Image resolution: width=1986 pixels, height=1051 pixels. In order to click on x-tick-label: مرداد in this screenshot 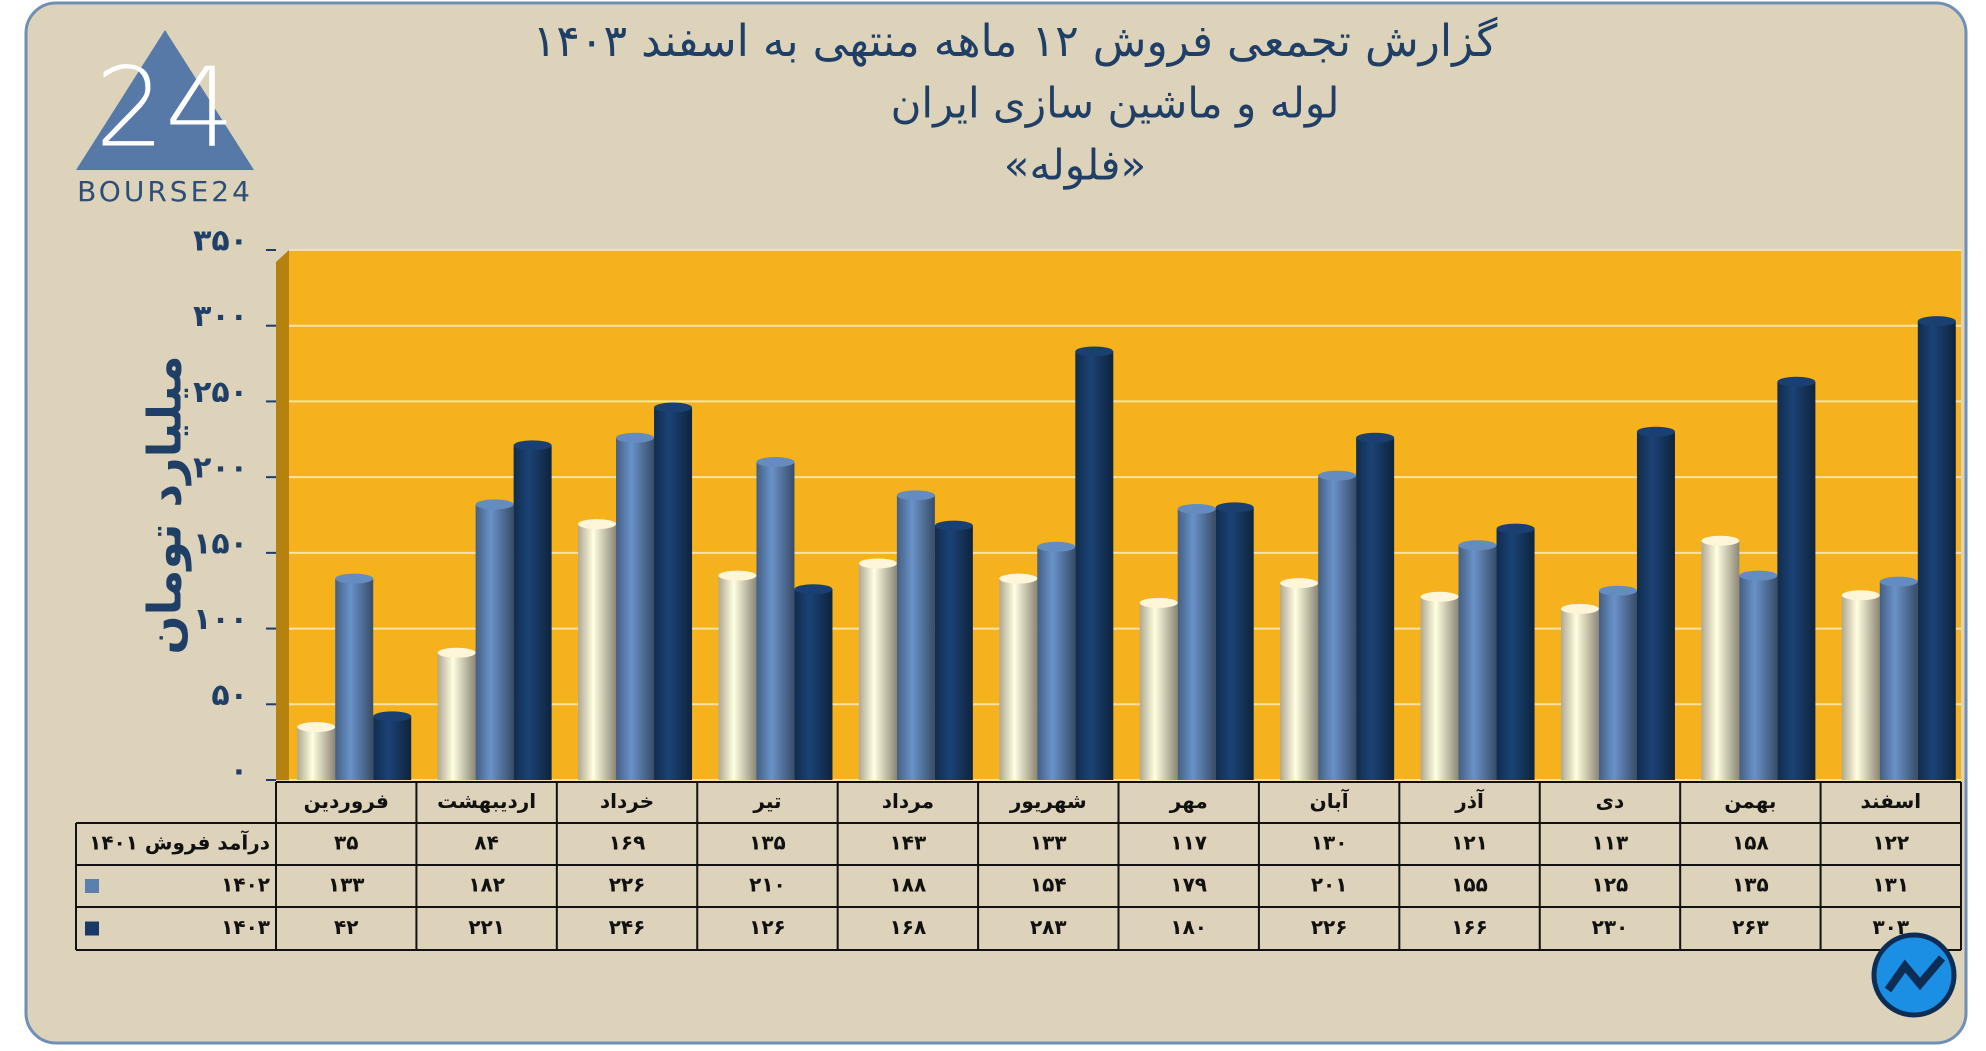, I will do `click(908, 801)`.